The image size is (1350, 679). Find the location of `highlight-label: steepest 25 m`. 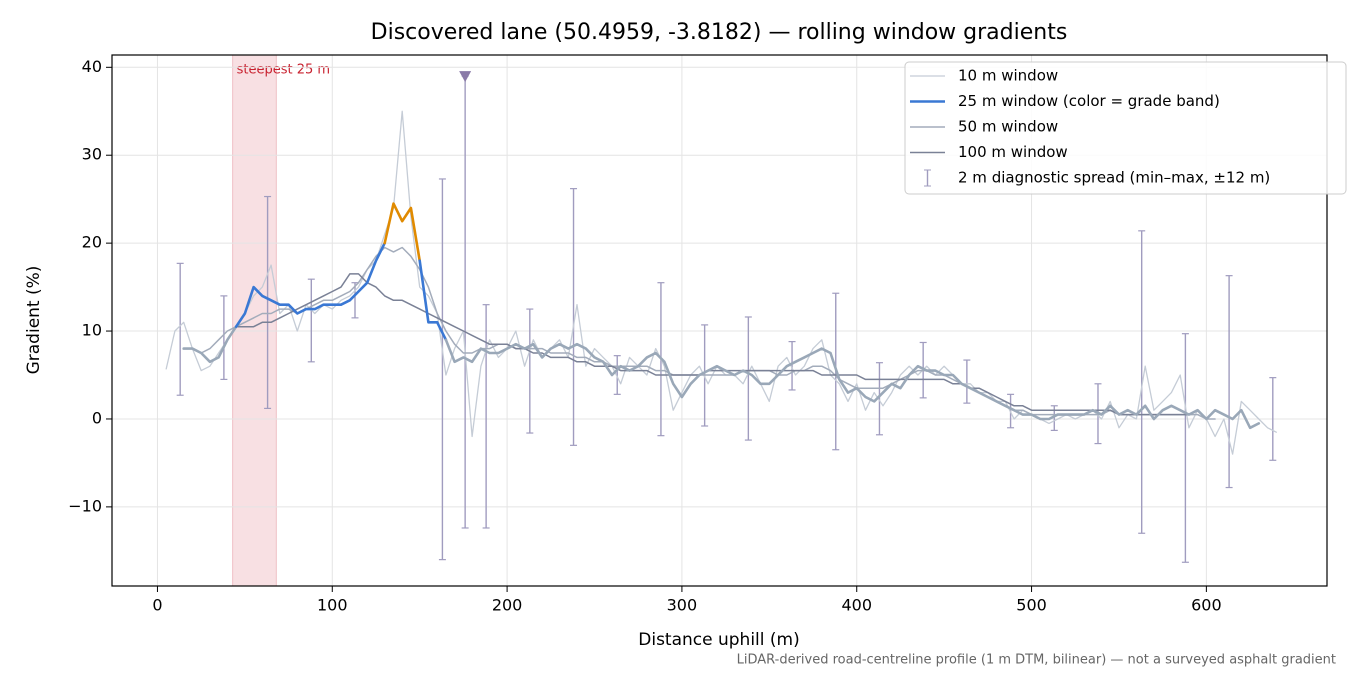

highlight-label: steepest 25 m is located at coordinates (283, 70).